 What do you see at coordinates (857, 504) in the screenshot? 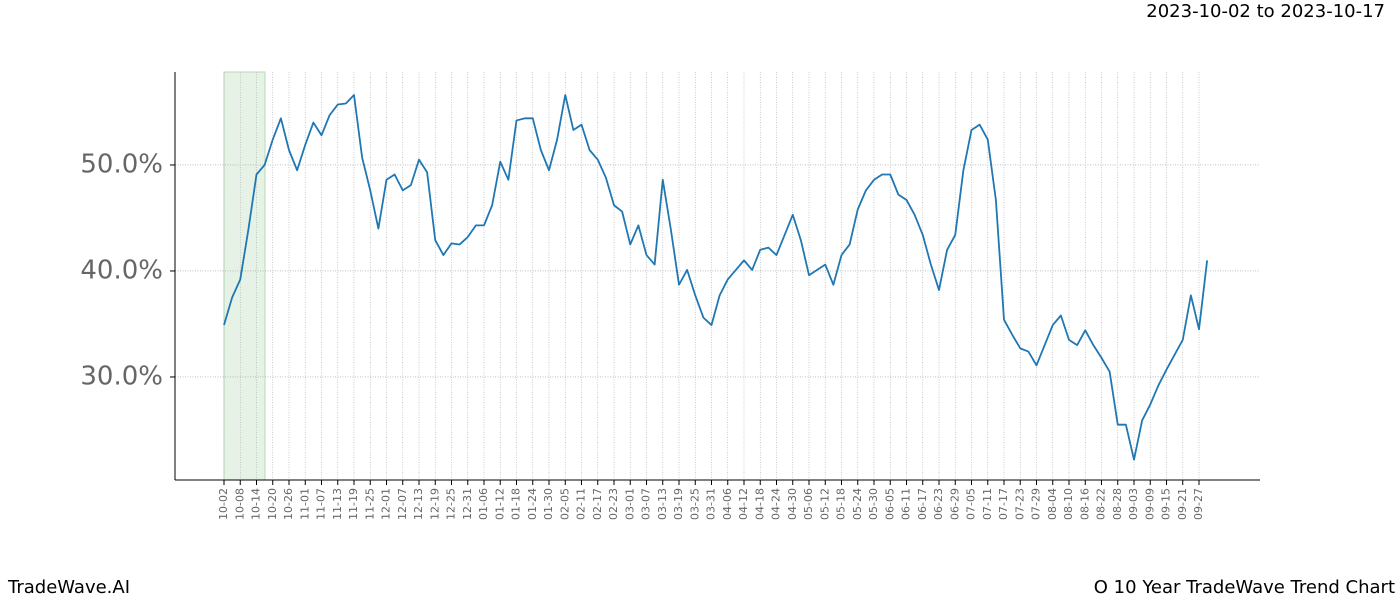
I see `x-tick-label: 05-24` at bounding box center [857, 504].